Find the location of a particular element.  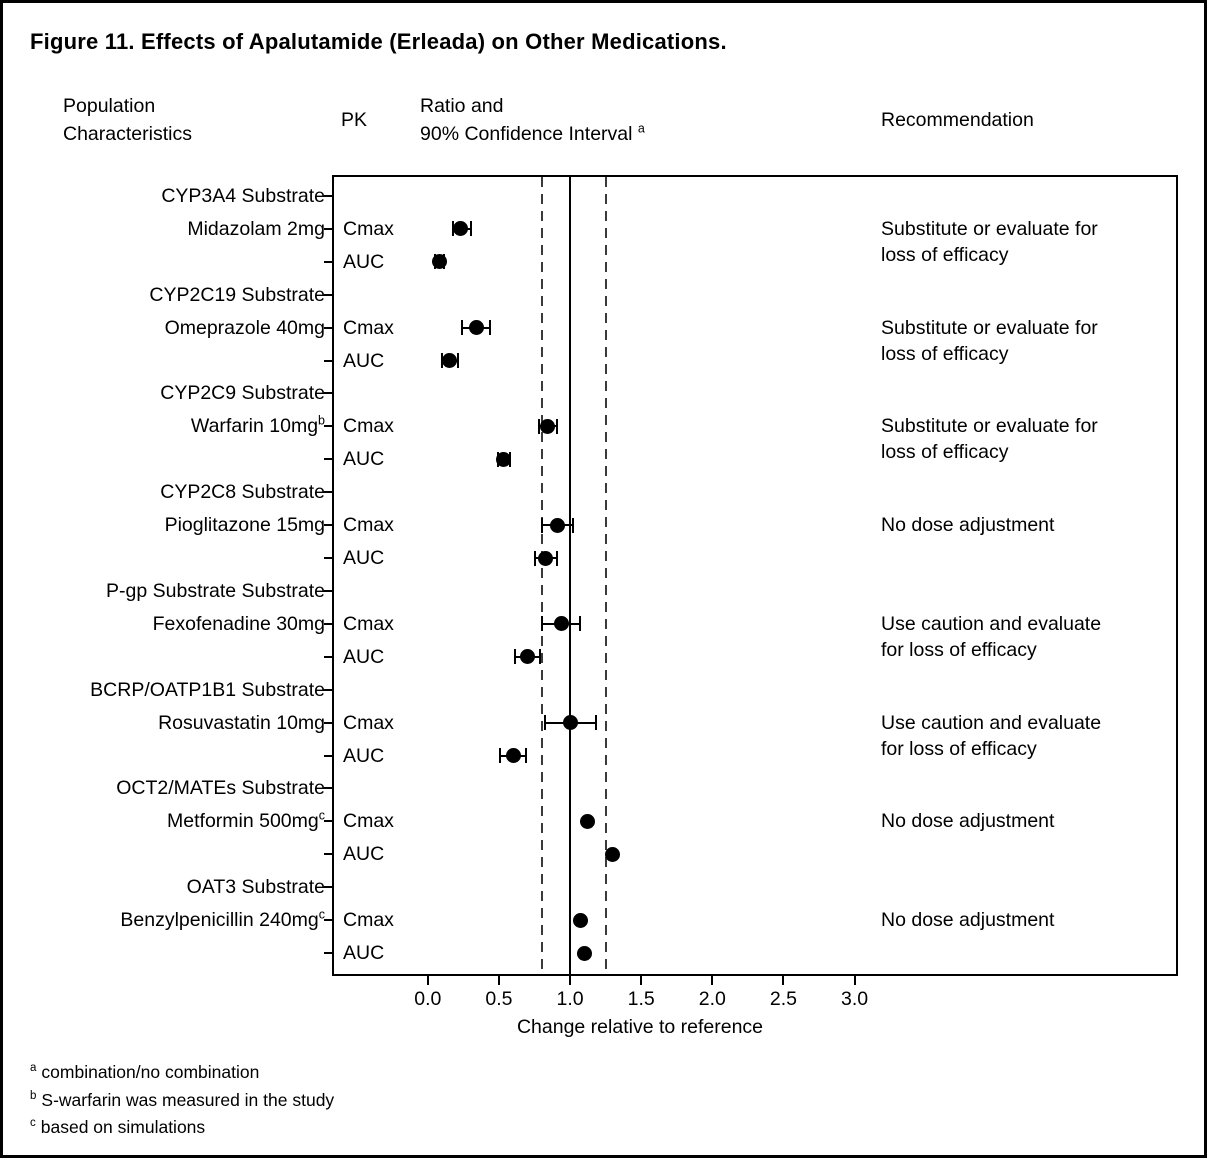

reference-line-dashed is located at coordinates (605, 575).